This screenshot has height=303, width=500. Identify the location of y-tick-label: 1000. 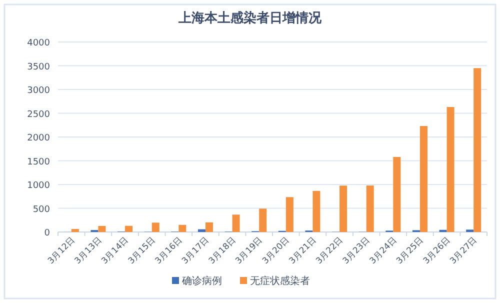
(38, 186).